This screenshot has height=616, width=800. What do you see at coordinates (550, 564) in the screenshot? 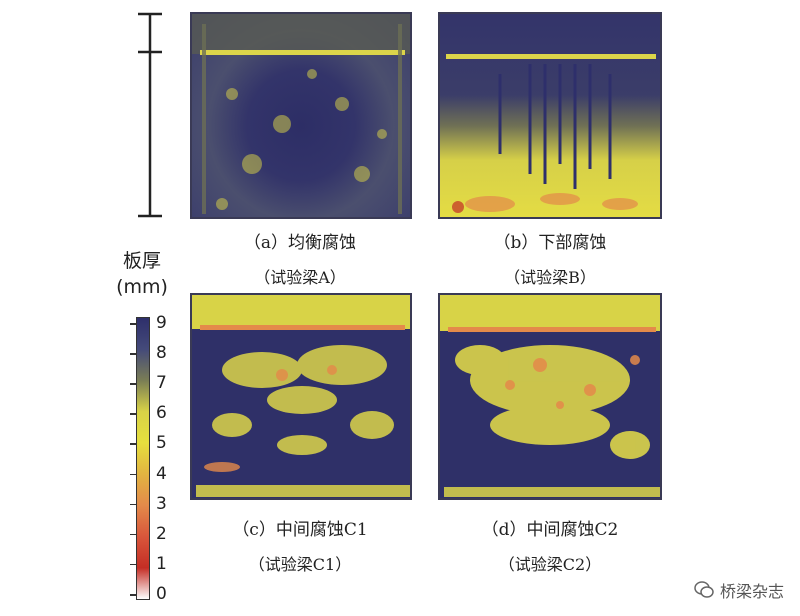
I see `subcaption-d: （试验梁C2）` at bounding box center [550, 564].